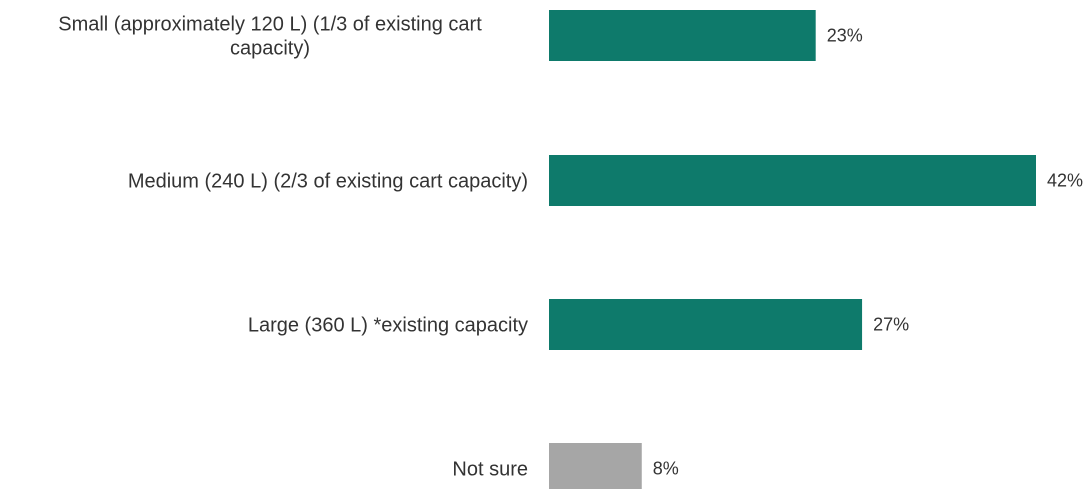 This screenshot has height=489, width=1091. Describe the element at coordinates (1065, 181) in the screenshot. I see `value-label-1: 42%` at that location.